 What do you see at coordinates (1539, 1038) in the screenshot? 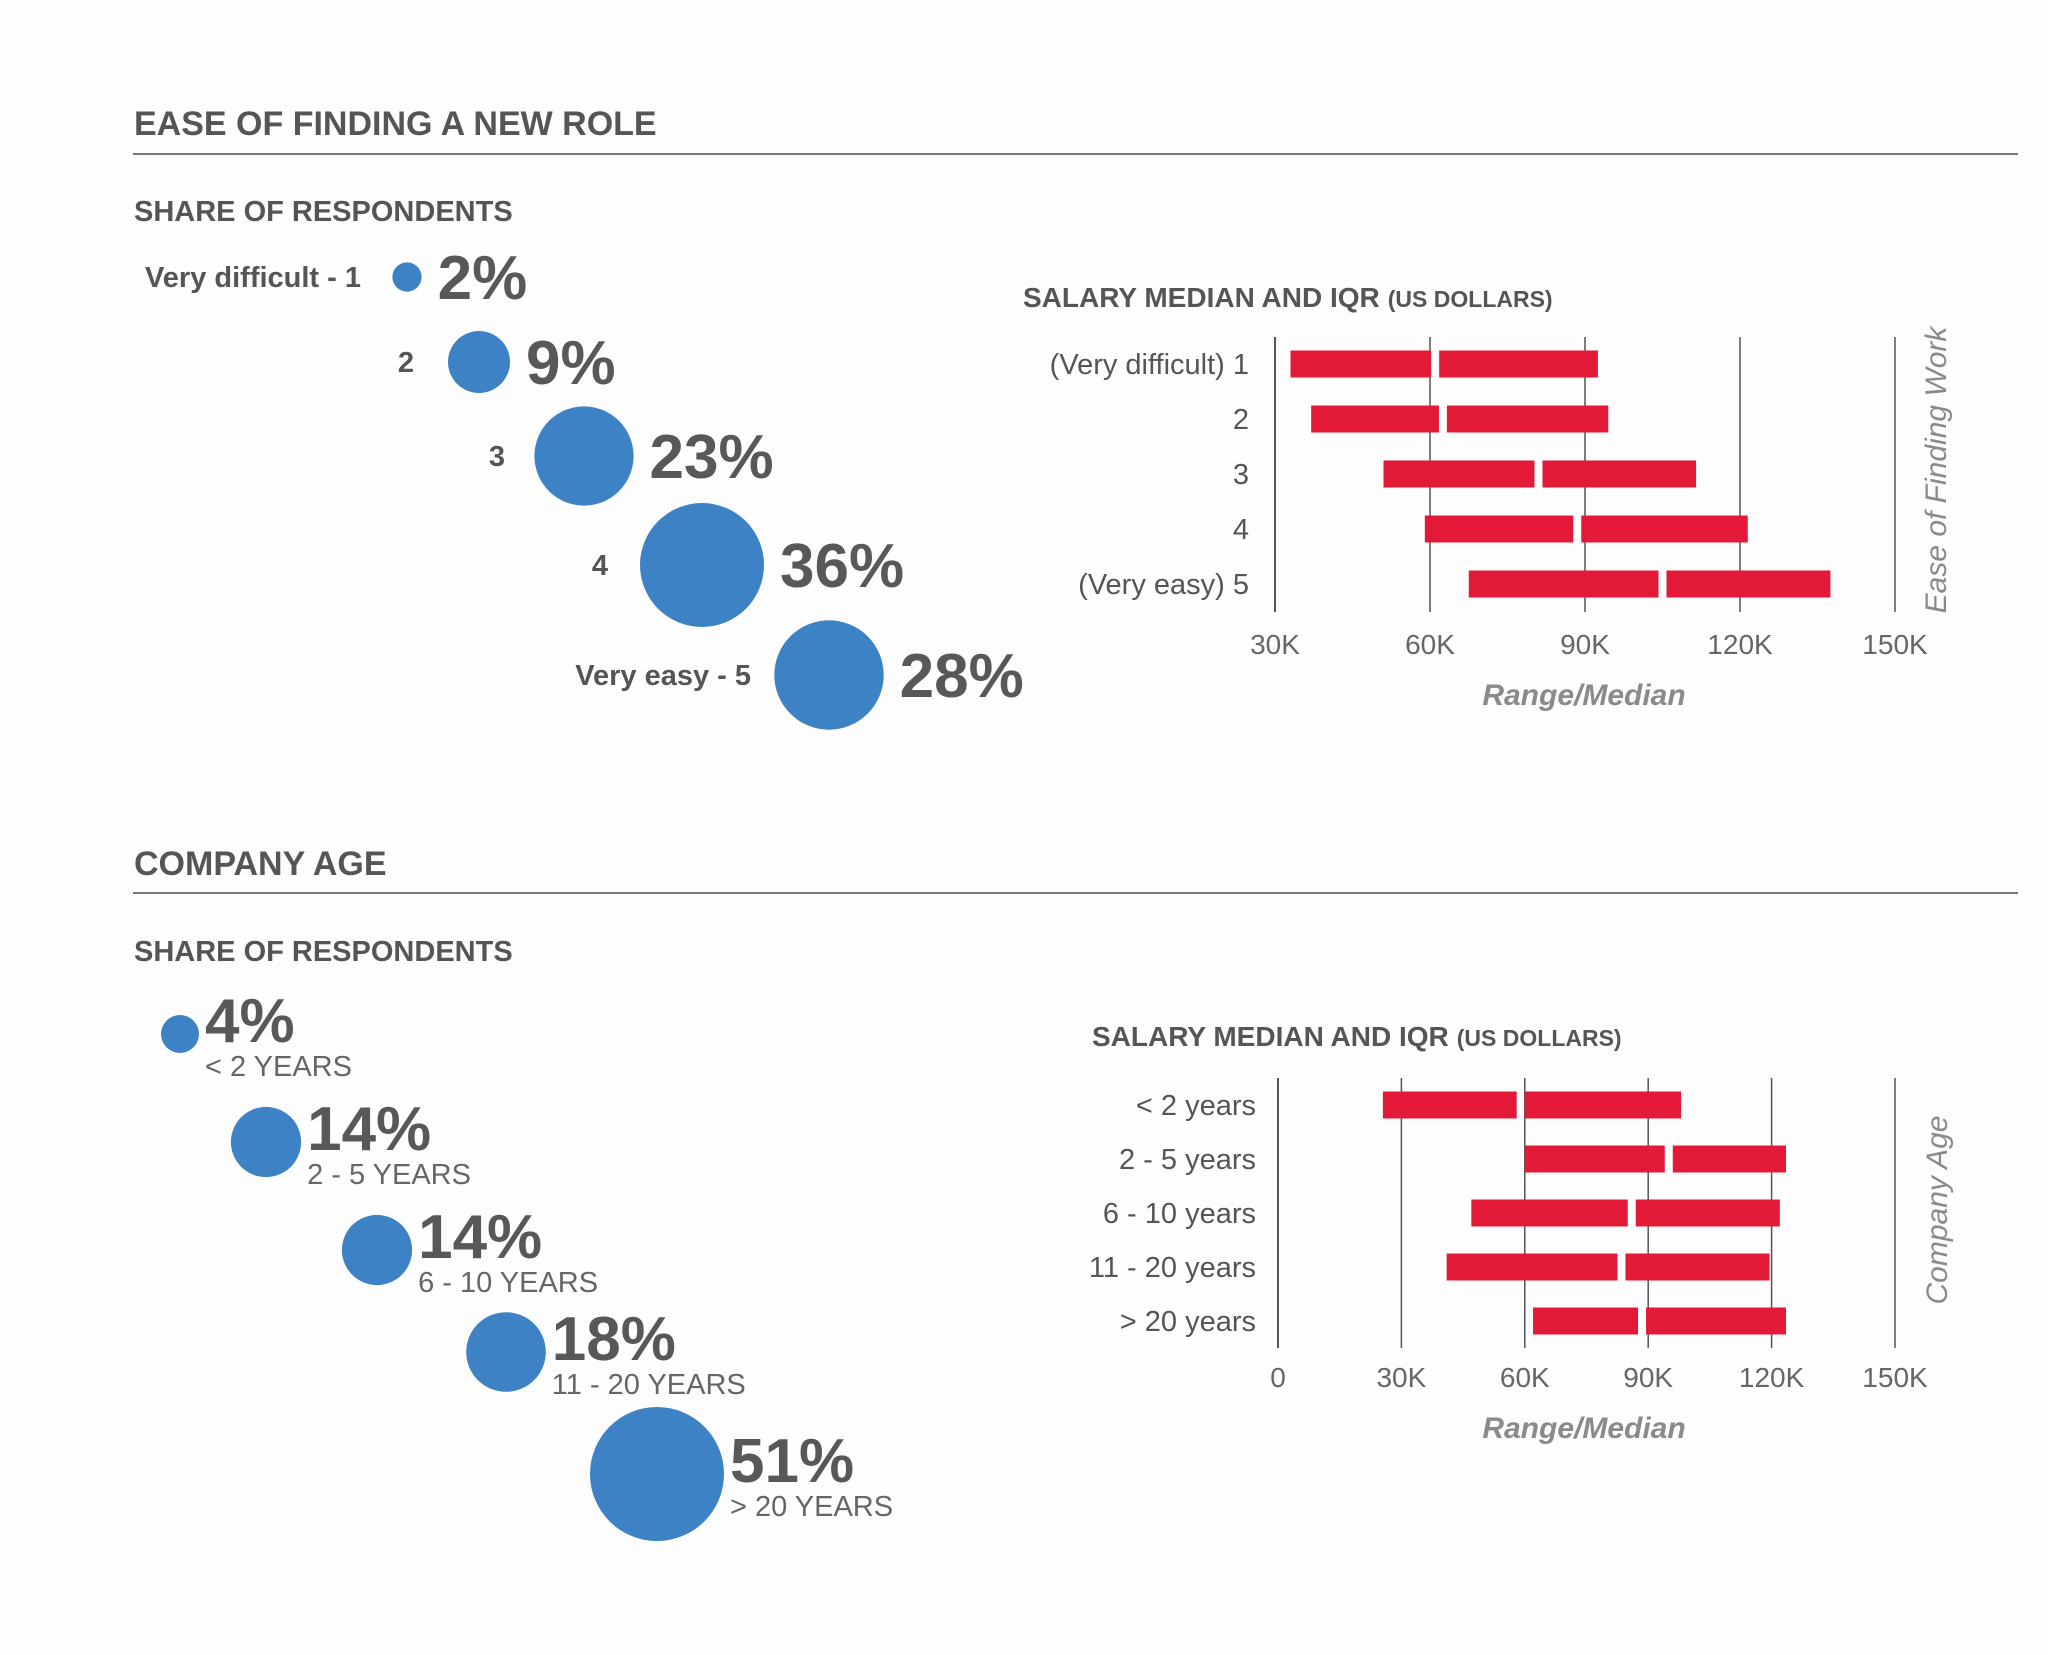
I see `age-salary-heading-unit: (US DOLLARS)` at bounding box center [1539, 1038].